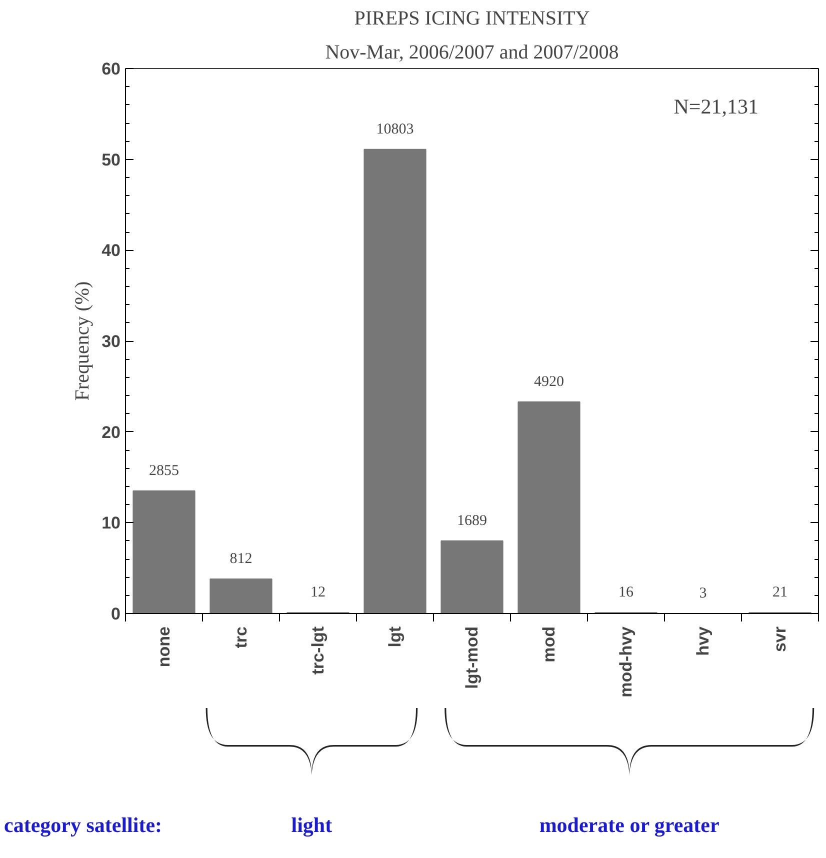 This screenshot has width=826, height=858. What do you see at coordinates (111, 432) in the screenshot?
I see `y-tick-label: 20` at bounding box center [111, 432].